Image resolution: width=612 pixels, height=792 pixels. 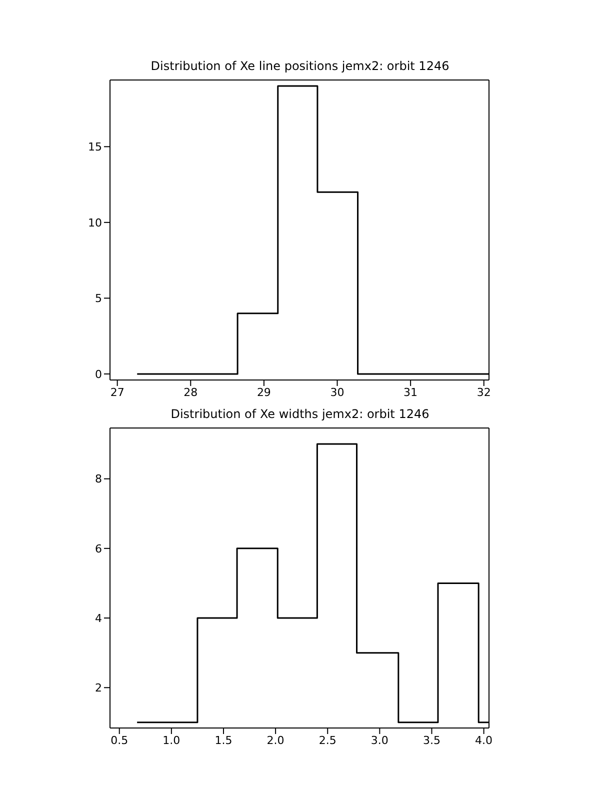 What do you see at coordinates (483, 392) in the screenshot?
I see `x-tick-label: 32` at bounding box center [483, 392].